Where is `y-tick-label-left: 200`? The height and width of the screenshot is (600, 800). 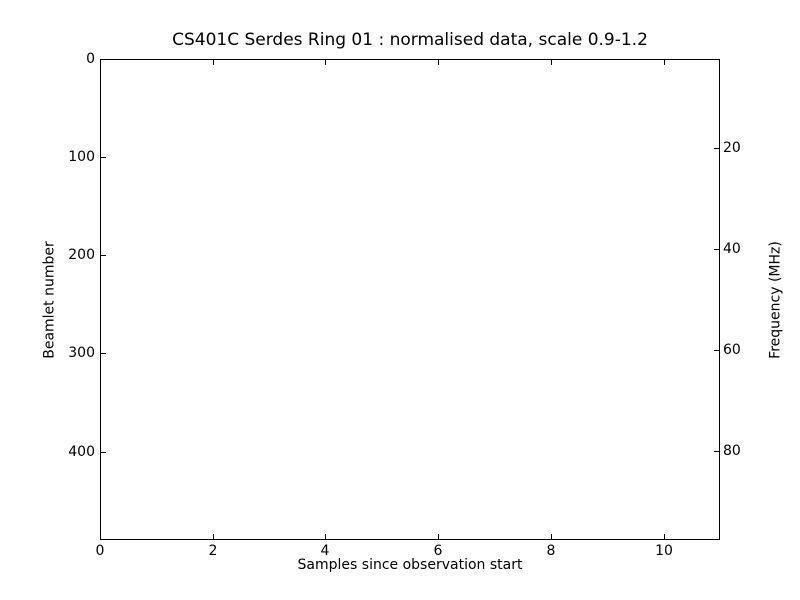 y-tick-label-left: 200 is located at coordinates (81, 254).